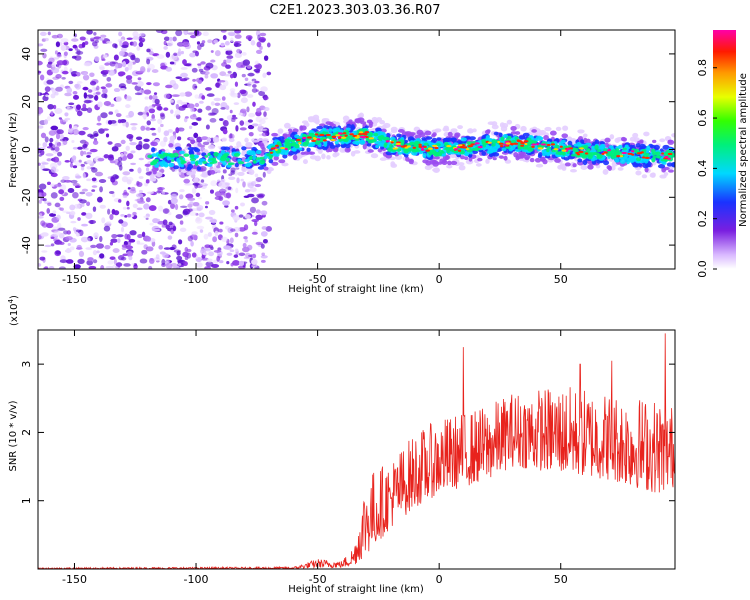 Image resolution: width=750 pixels, height=600 pixels. Describe the element at coordinates (74, 579) in the screenshot. I see `snr-xtick-label: -150` at that location.